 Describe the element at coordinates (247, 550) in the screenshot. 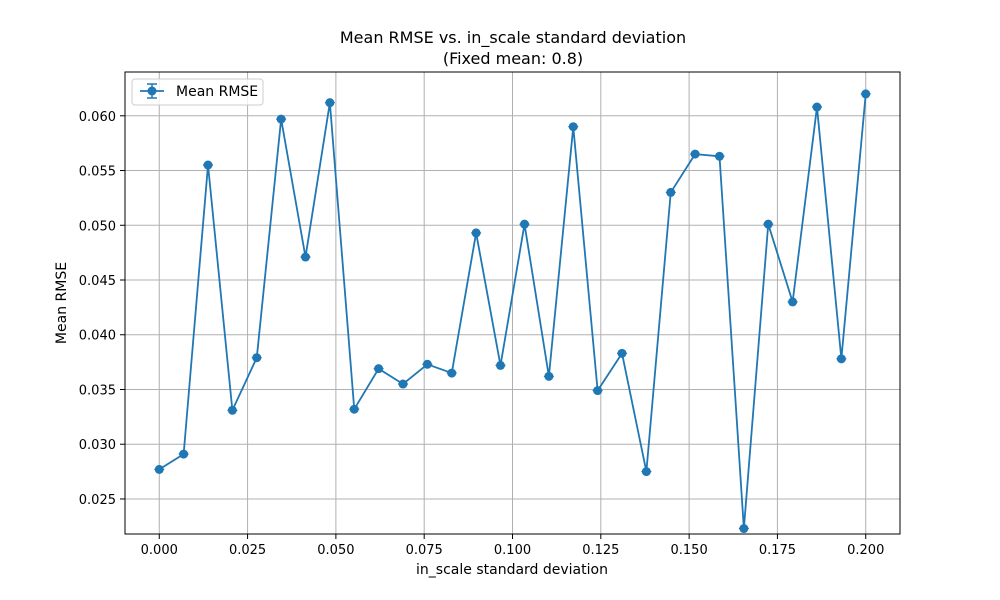

I see `x-tick-label: 0.025` at that location.